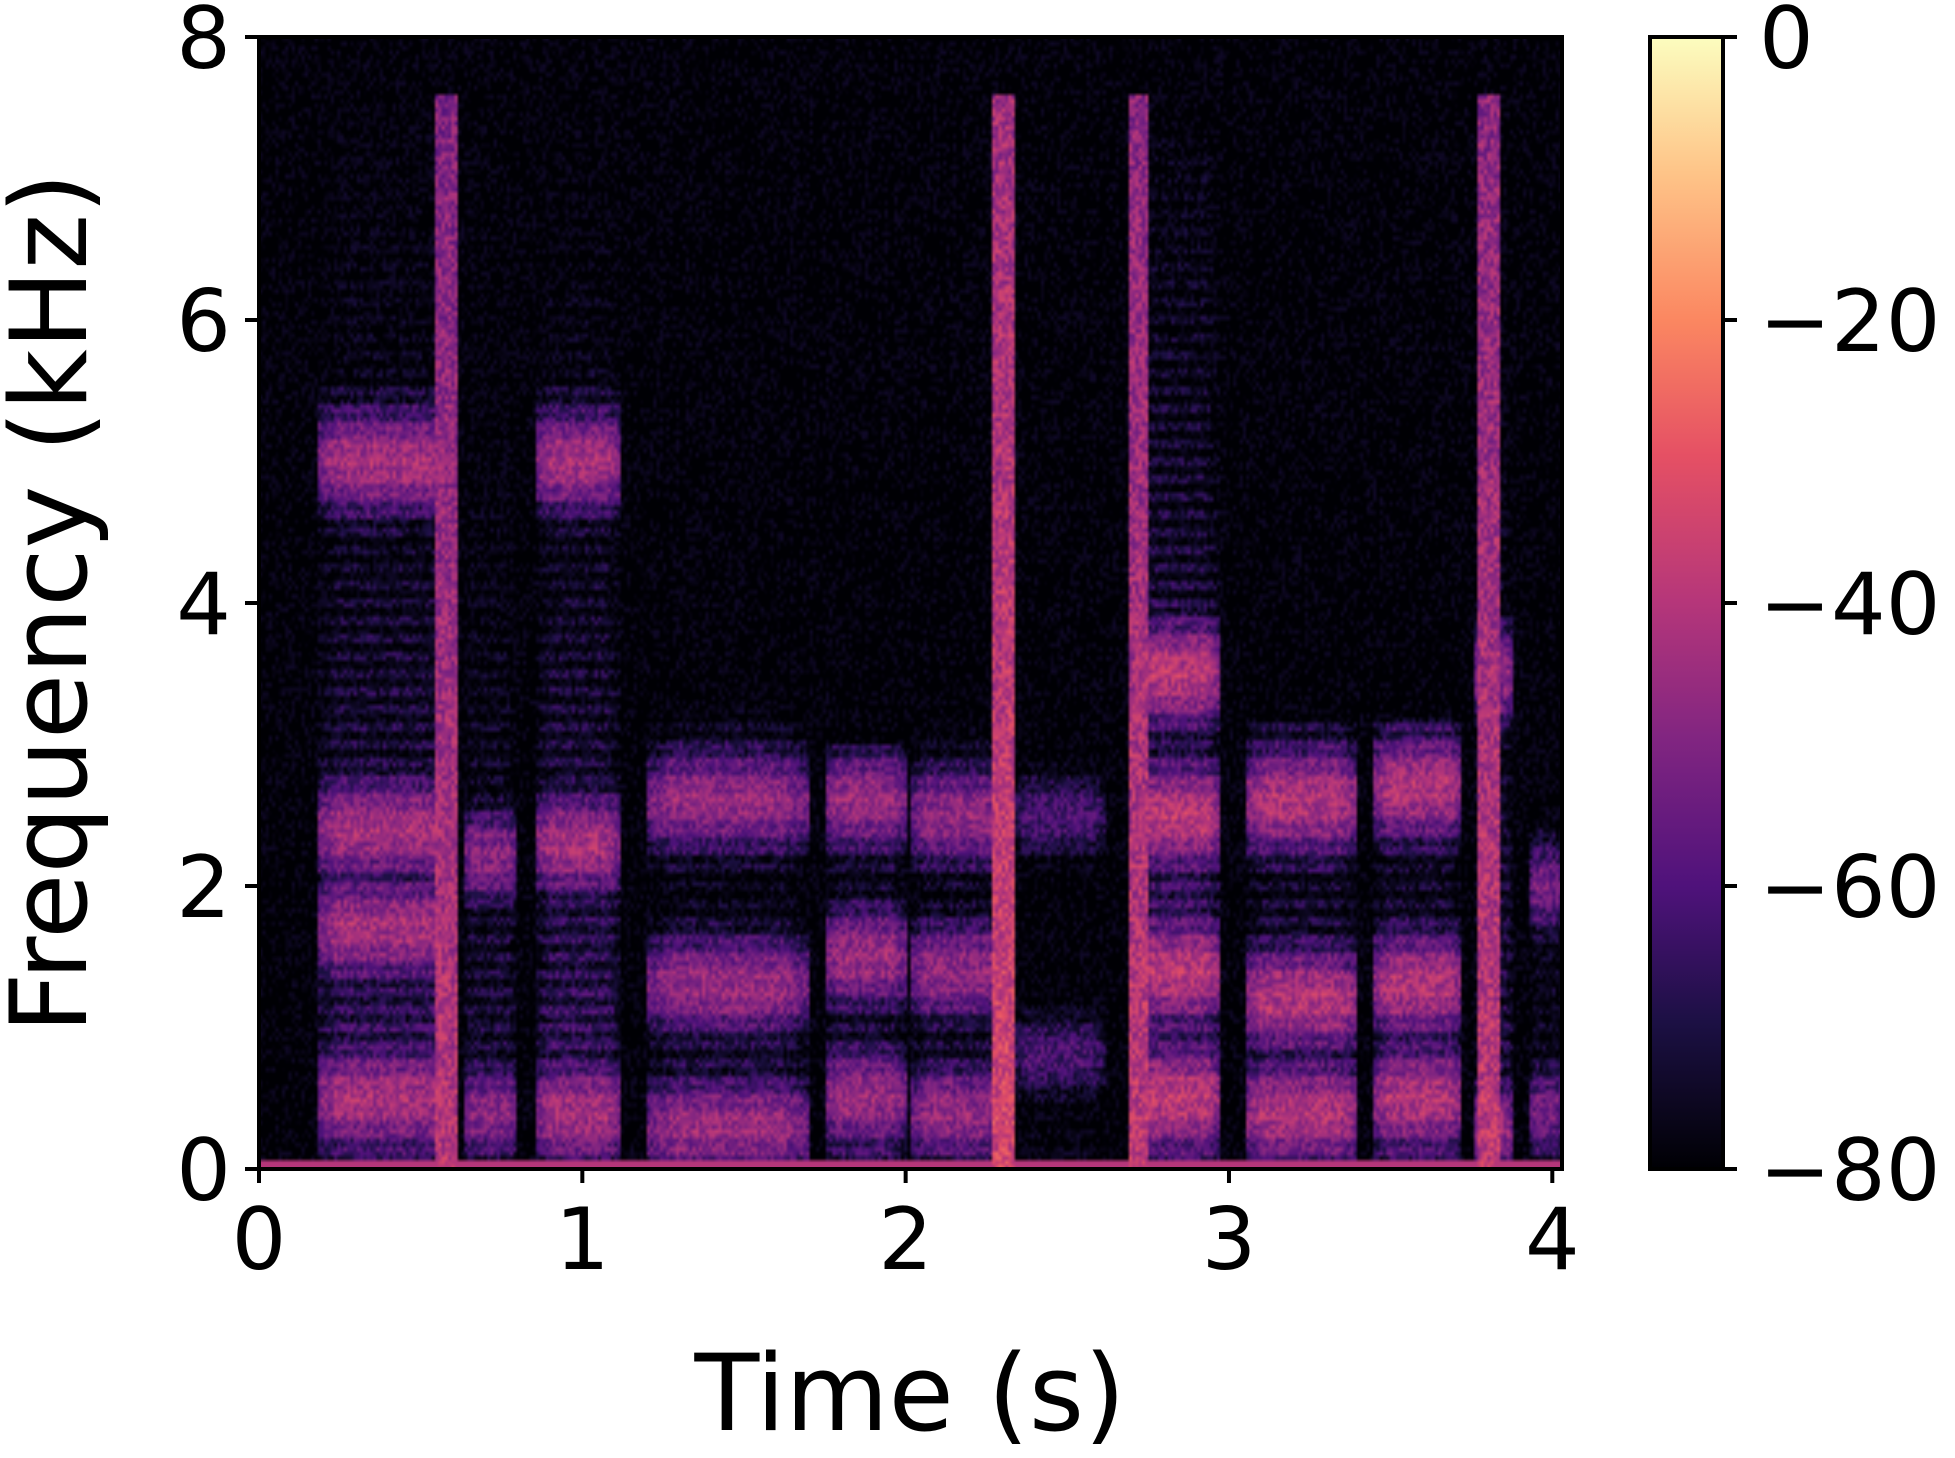 This screenshot has width=1955, height=1458. I want to click on colorbar-tick-label: −60, so click(1850, 888).